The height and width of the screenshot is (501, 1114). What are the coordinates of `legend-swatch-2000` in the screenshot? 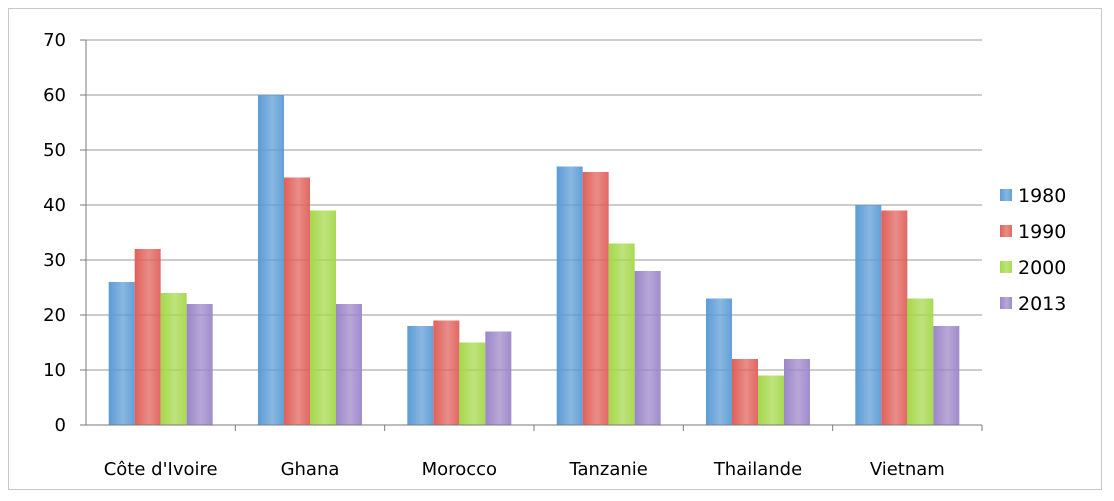 It's located at (1006, 267).